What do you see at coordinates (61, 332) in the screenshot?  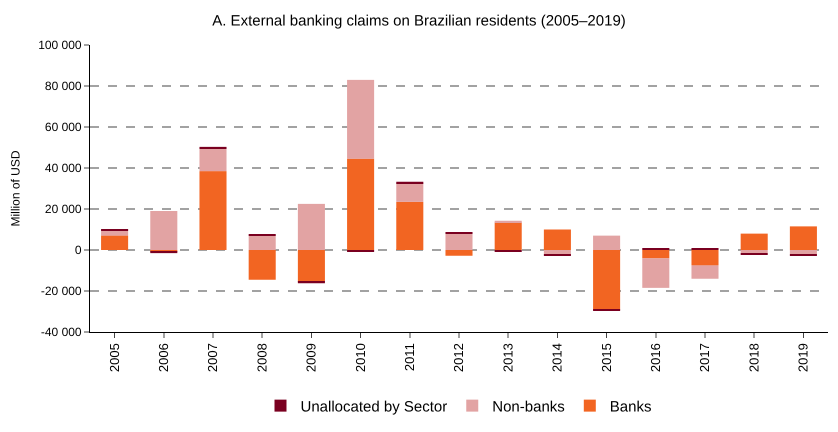 I see `y-tick-label: -40 000` at bounding box center [61, 332].